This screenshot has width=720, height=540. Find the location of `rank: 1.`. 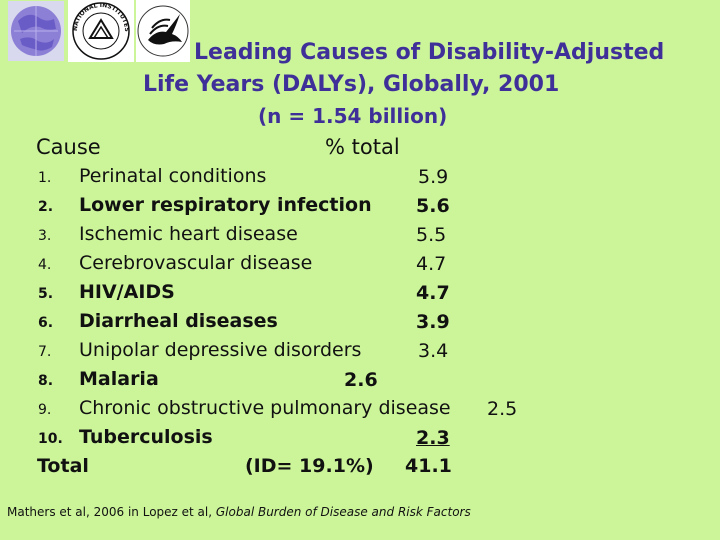

rank: 1. is located at coordinates (45, 178).